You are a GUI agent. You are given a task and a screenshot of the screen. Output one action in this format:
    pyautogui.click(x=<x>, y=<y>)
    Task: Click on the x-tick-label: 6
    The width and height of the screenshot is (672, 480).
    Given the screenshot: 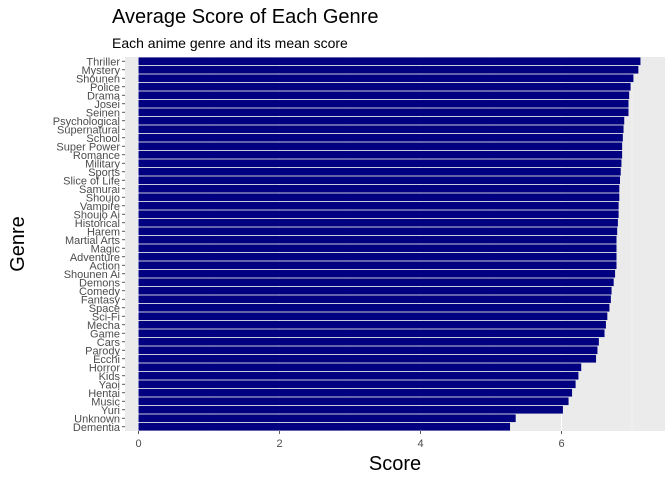 What is the action you would take?
    pyautogui.click(x=561, y=444)
    